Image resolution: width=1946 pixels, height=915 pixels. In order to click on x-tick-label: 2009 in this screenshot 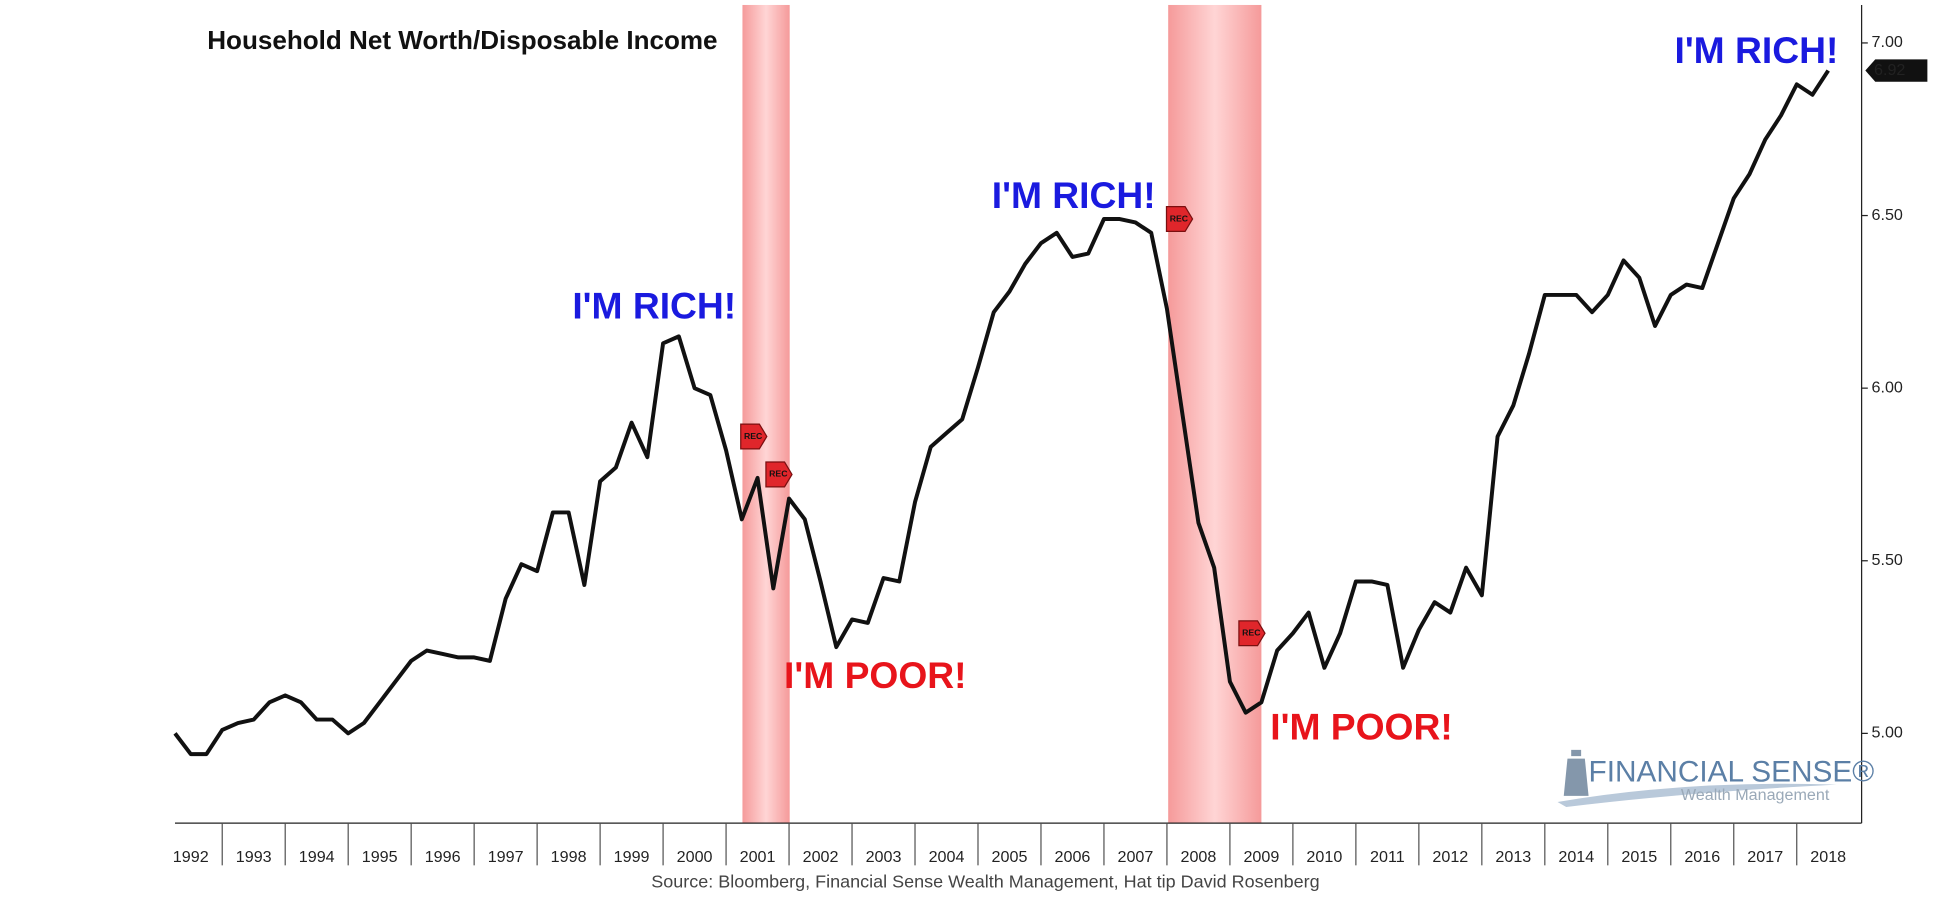, I will do `click(1261, 857)`.